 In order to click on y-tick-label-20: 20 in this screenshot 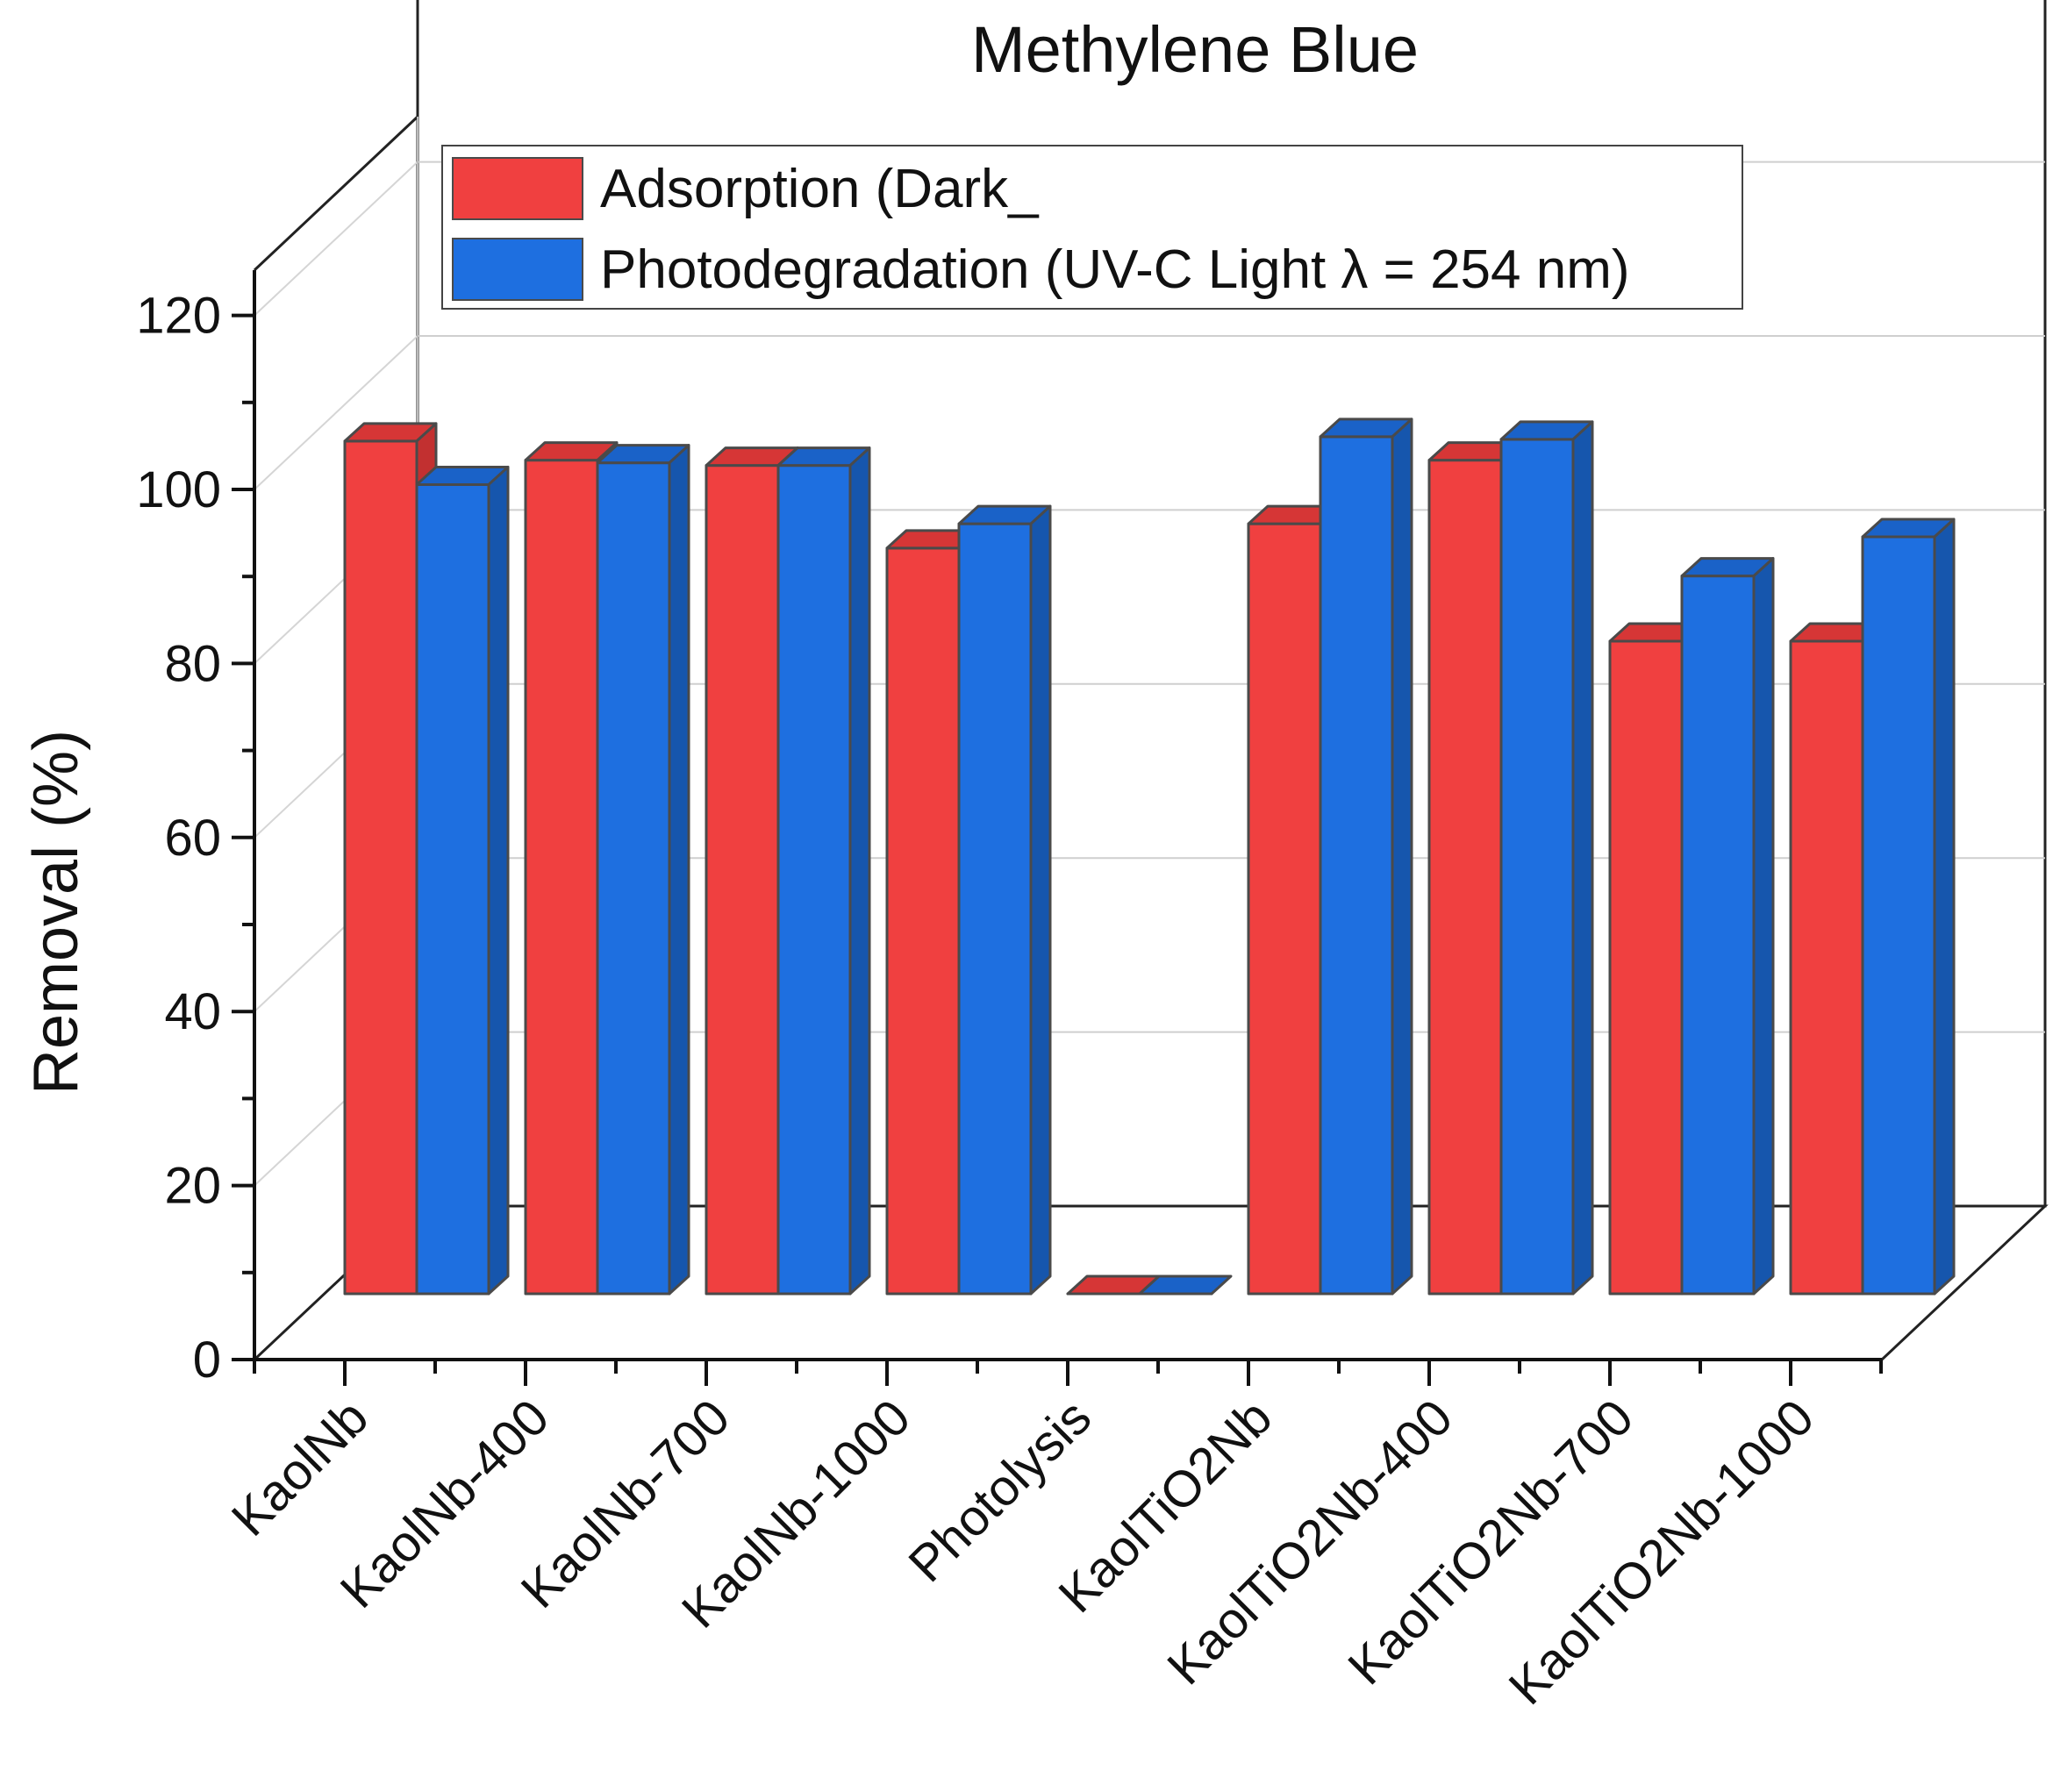, I will do `click(192, 1186)`.